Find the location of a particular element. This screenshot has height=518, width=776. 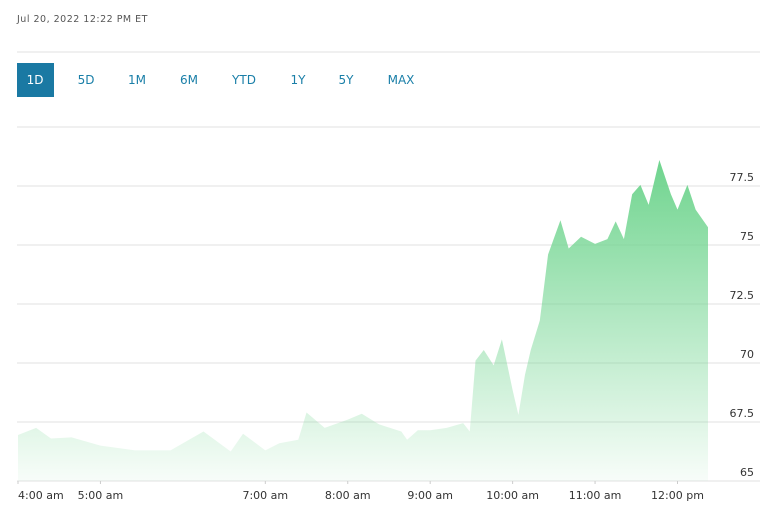

y-tick-label: 75 is located at coordinates (747, 236).